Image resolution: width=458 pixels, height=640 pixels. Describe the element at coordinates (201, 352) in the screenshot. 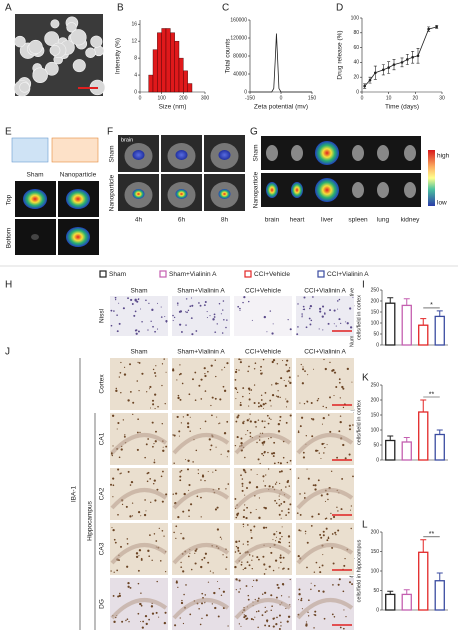

I see `column-label: Sham+Vialinin A` at that location.